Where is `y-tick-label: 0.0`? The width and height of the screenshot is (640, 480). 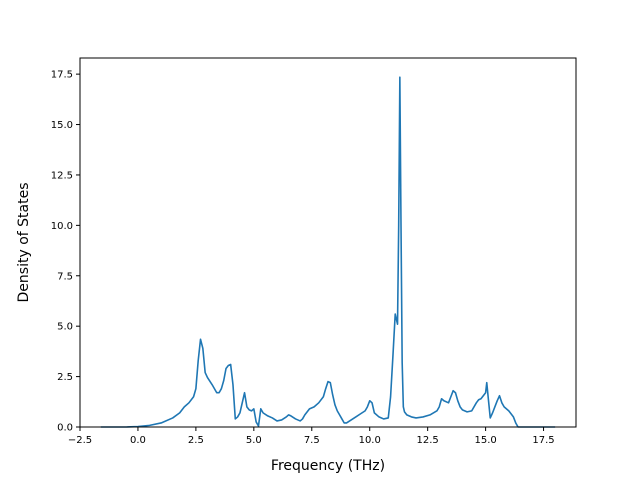 y-tick-label: 0.0 is located at coordinates (65, 428).